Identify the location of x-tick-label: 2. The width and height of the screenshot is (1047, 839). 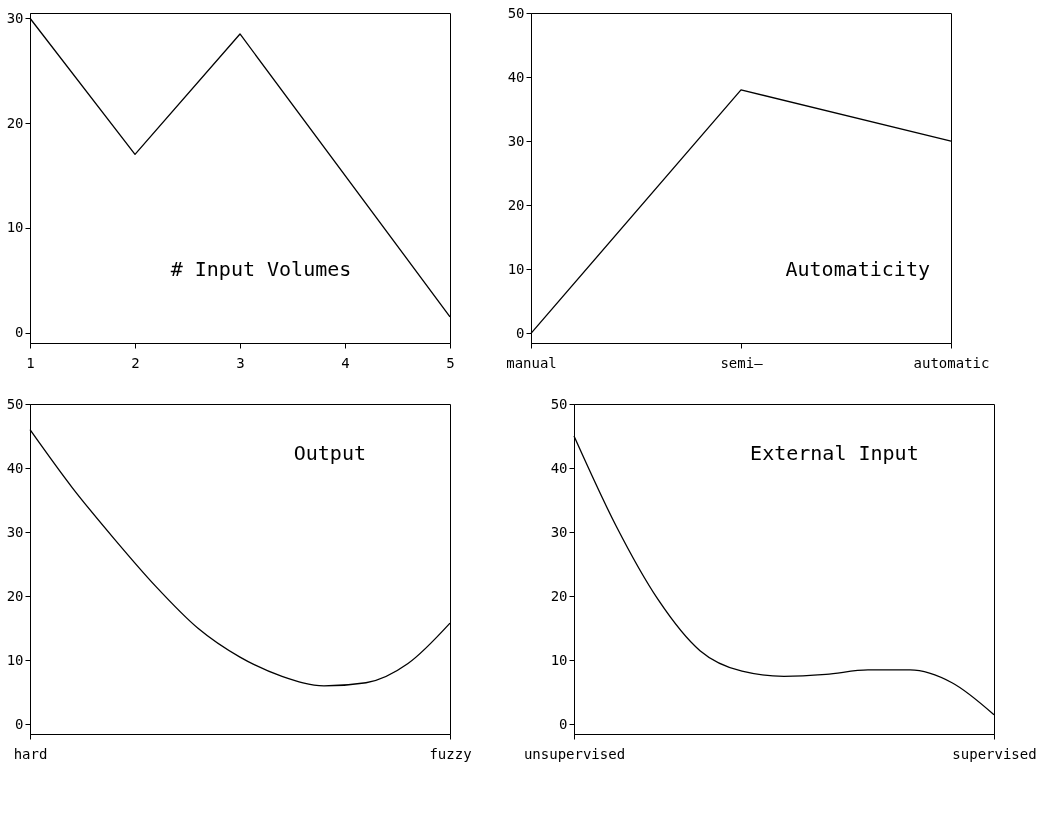
(135, 362).